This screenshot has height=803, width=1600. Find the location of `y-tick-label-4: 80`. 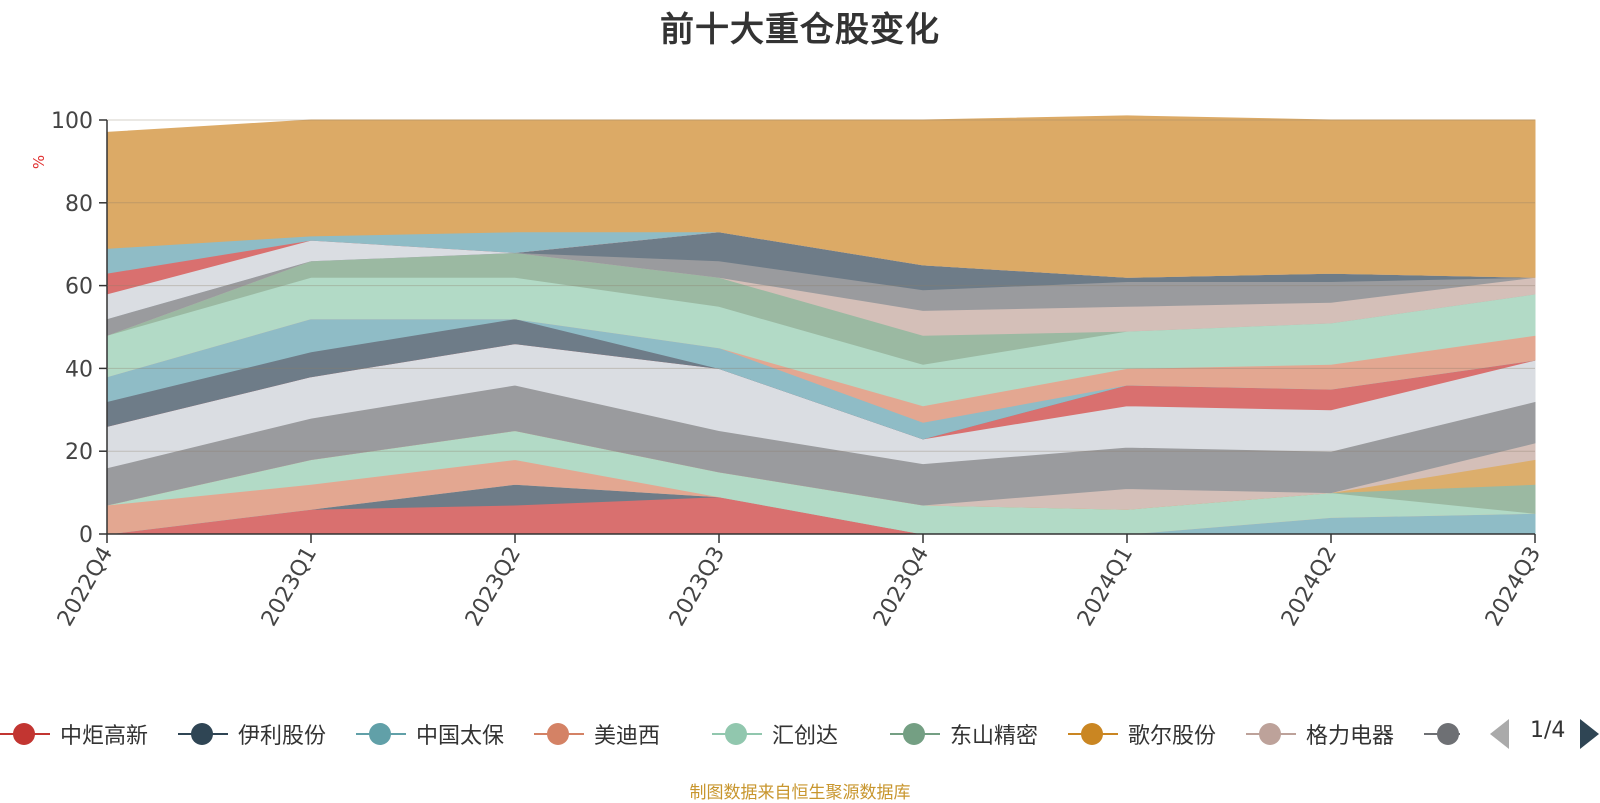

y-tick-label-4: 80 is located at coordinates (79, 204).